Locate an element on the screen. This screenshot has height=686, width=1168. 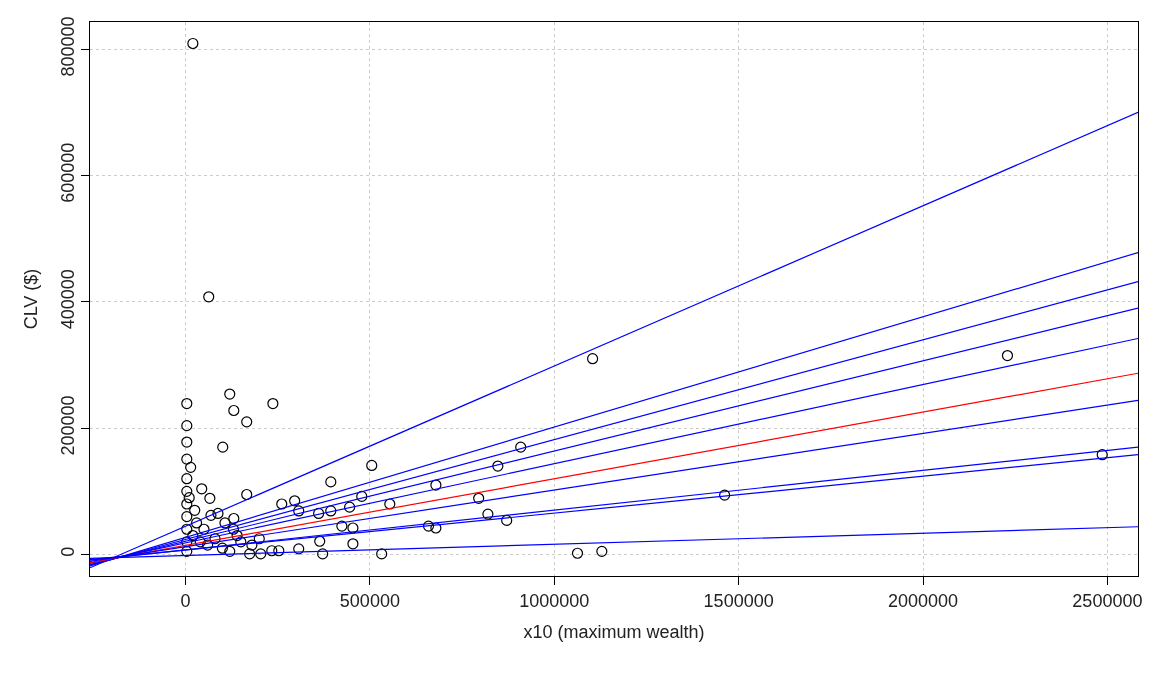
y-tick-label: 400000 is located at coordinates (67, 299).